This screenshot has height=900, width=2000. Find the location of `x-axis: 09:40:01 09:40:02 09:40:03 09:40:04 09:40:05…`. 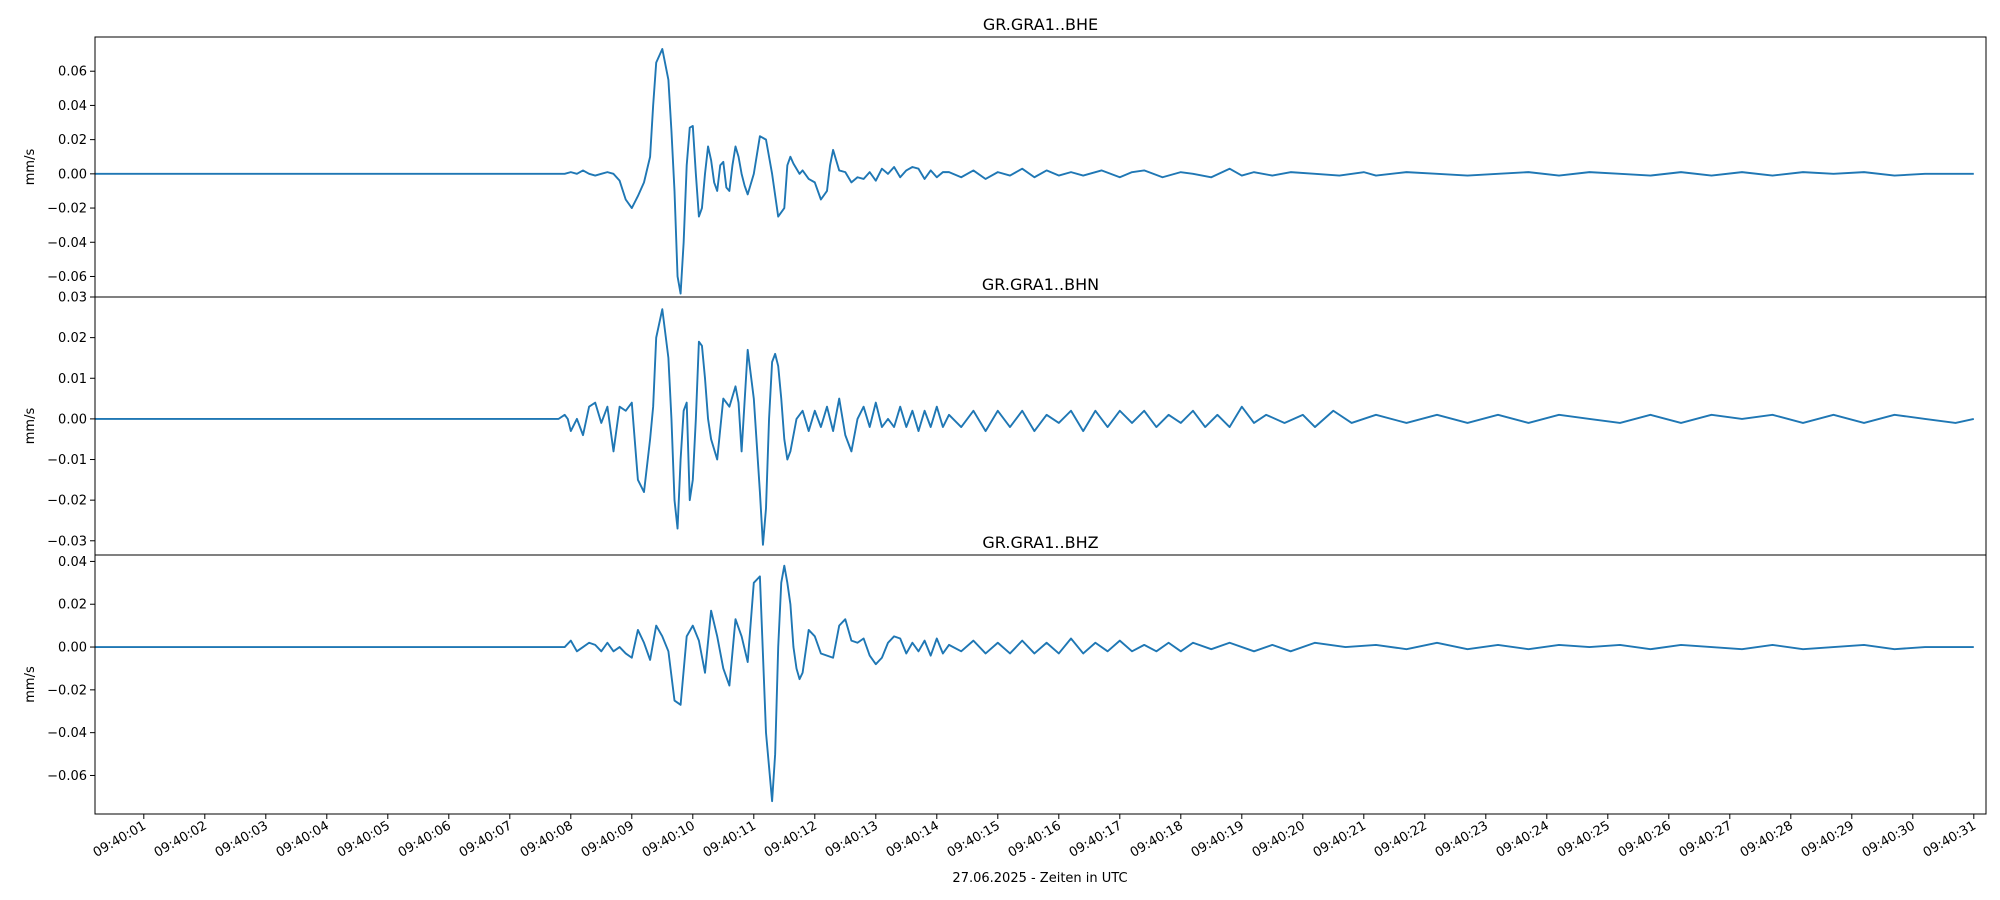

x-axis: 09:40:01 09:40:02 09:40:03 09:40:04 09:40:05… is located at coordinates (1035, 837).